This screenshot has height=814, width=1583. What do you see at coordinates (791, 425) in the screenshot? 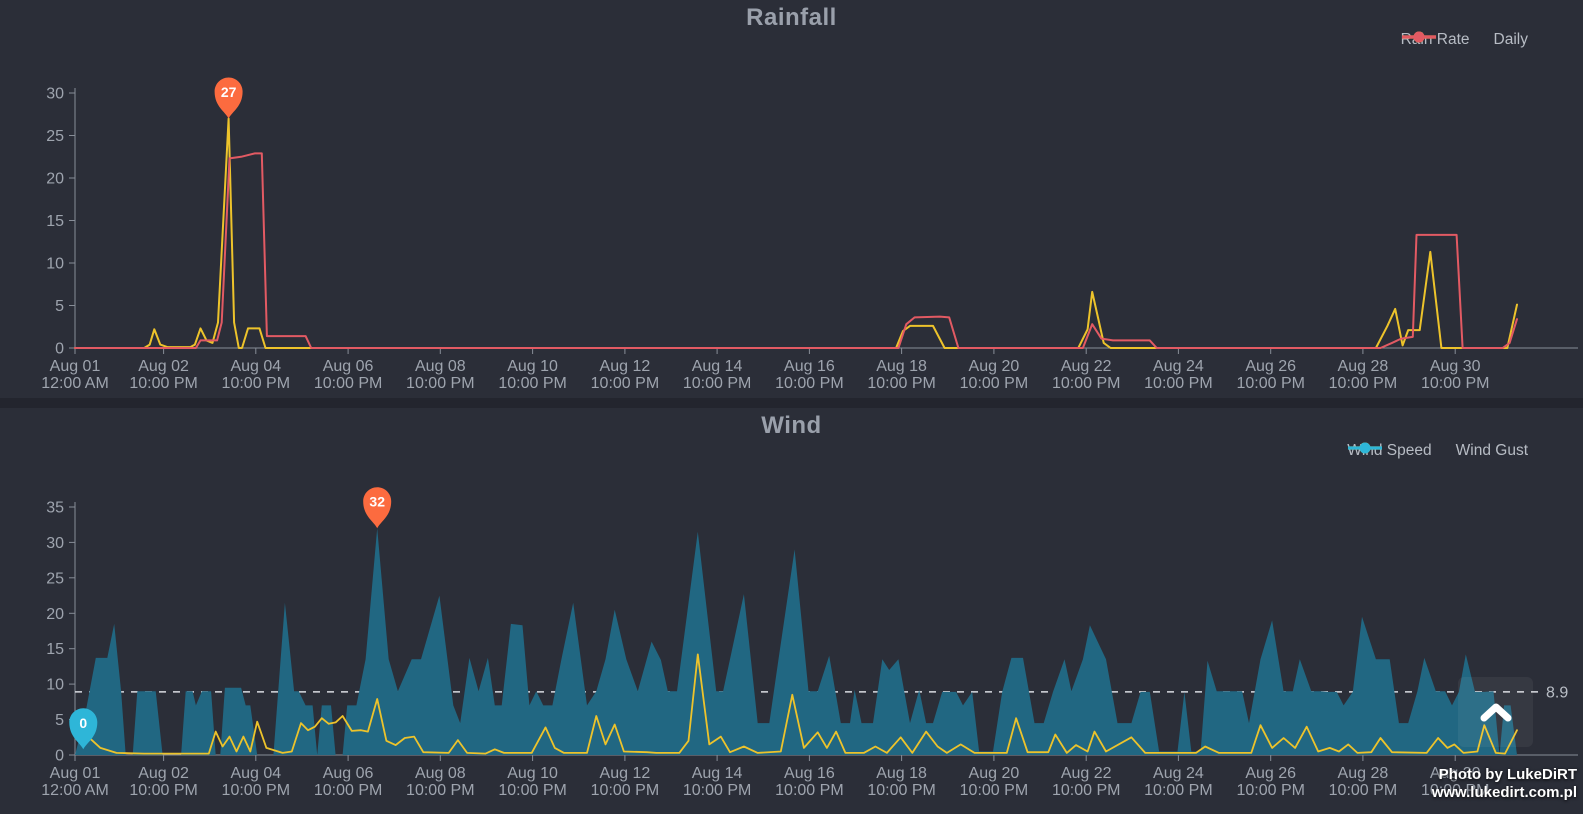
I see `wind-title: Wind` at bounding box center [791, 425].